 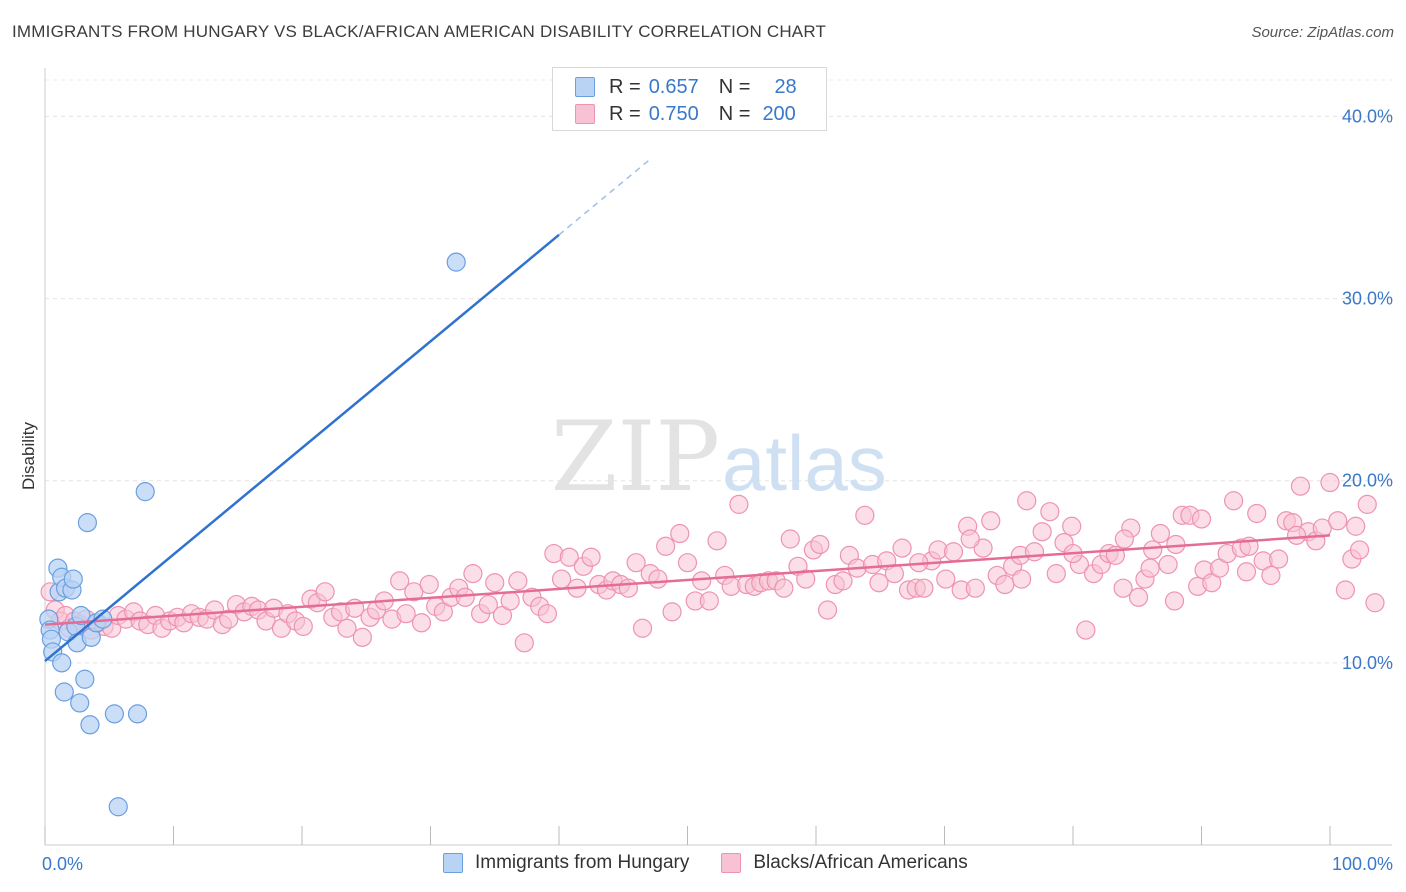 I want to click on y-tick-label: 10.0%, so click(x=1367, y=663).